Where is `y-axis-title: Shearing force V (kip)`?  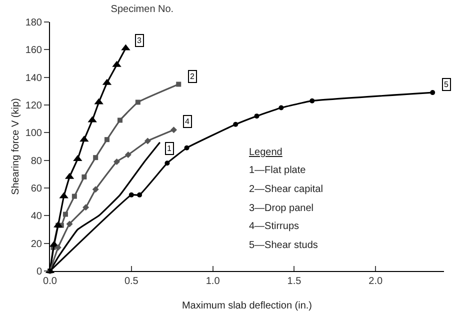
y-axis-title: Shearing force V (kip) is located at coordinates (16, 146).